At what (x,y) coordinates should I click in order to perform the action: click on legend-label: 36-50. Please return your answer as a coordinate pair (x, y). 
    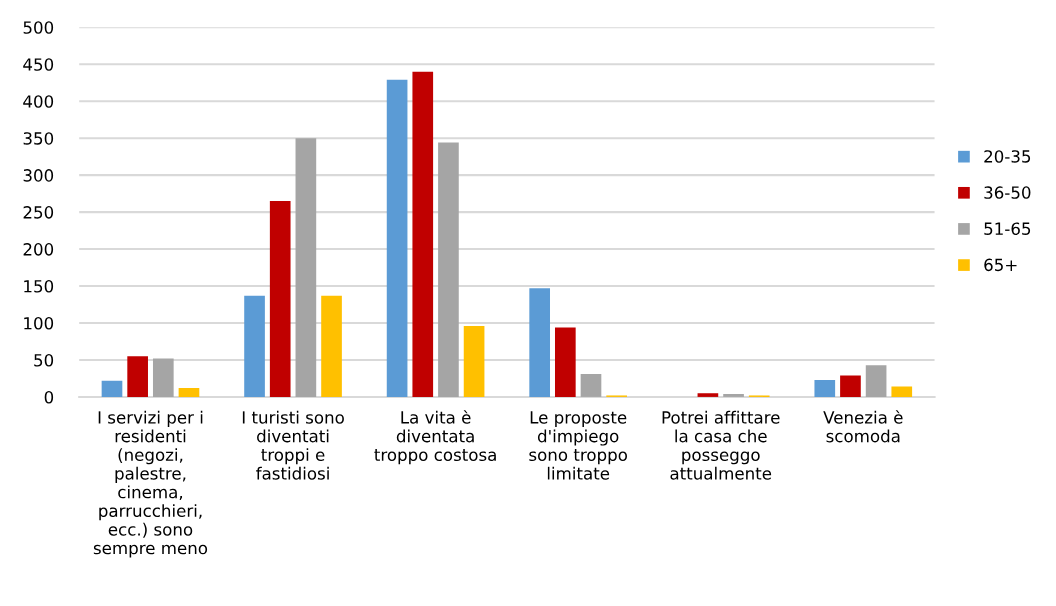
    Looking at the image, I should click on (1007, 192).